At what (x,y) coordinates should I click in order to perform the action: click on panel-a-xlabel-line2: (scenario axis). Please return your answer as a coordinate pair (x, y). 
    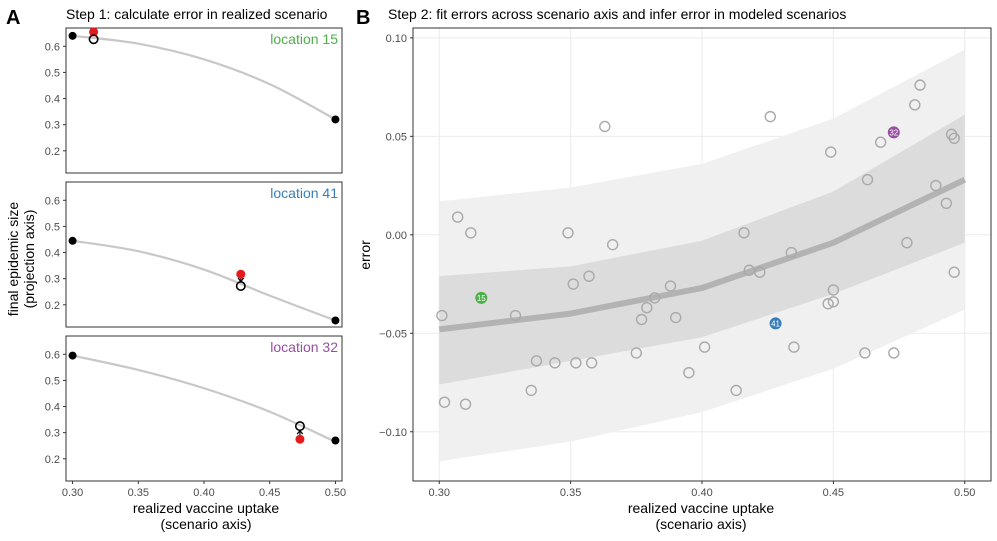
    Looking at the image, I should click on (205, 524).